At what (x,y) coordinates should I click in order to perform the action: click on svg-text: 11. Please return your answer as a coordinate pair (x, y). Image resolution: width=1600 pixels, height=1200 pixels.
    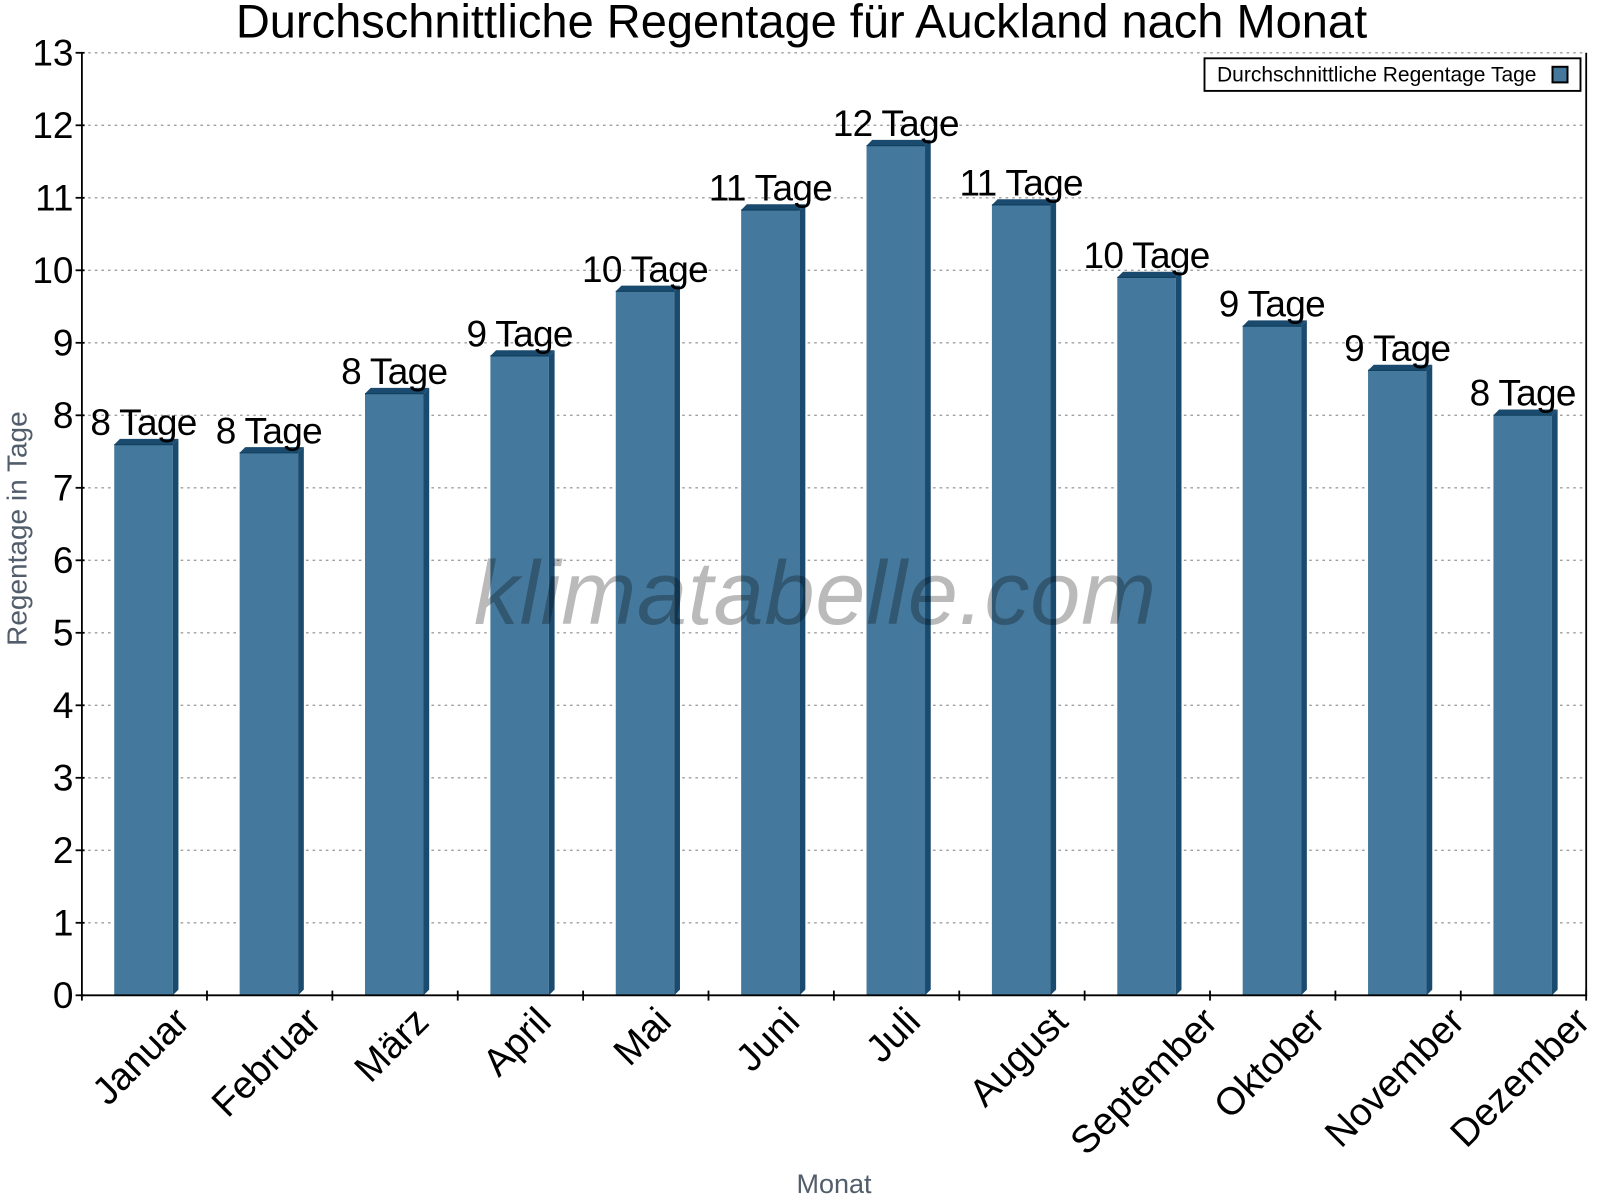
    Looking at the image, I should click on (54, 198).